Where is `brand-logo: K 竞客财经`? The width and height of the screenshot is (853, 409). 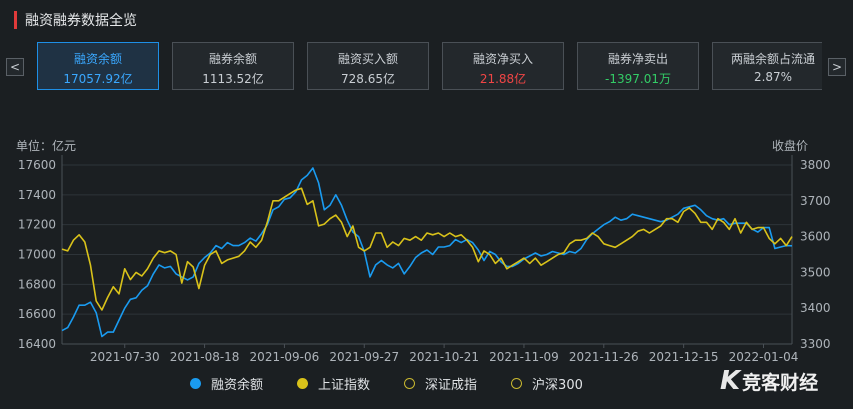 brand-logo: K 竞客财经 is located at coordinates (769, 381).